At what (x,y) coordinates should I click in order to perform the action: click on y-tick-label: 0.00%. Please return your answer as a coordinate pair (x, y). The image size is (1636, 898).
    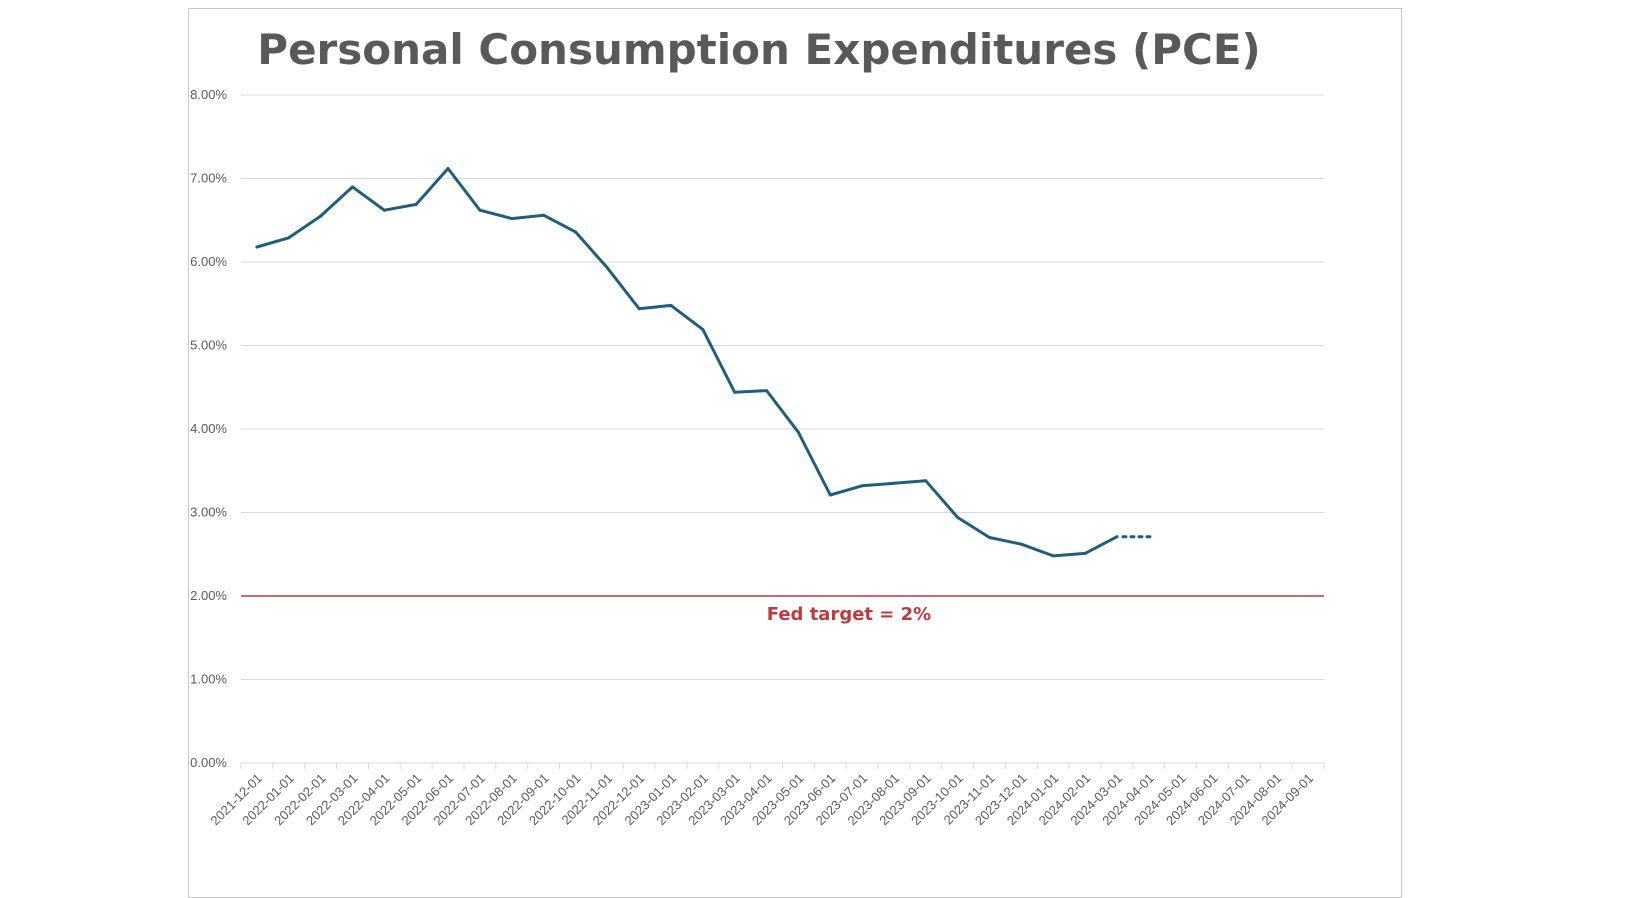
    Looking at the image, I should click on (208, 762).